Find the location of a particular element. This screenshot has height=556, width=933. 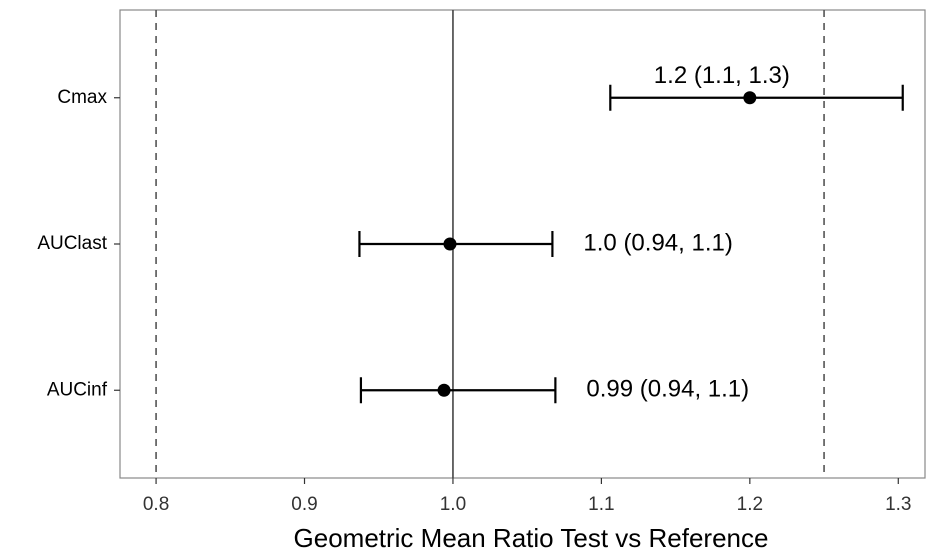

value-label: 1.0 (0.94, 1.1) is located at coordinates (657, 242).